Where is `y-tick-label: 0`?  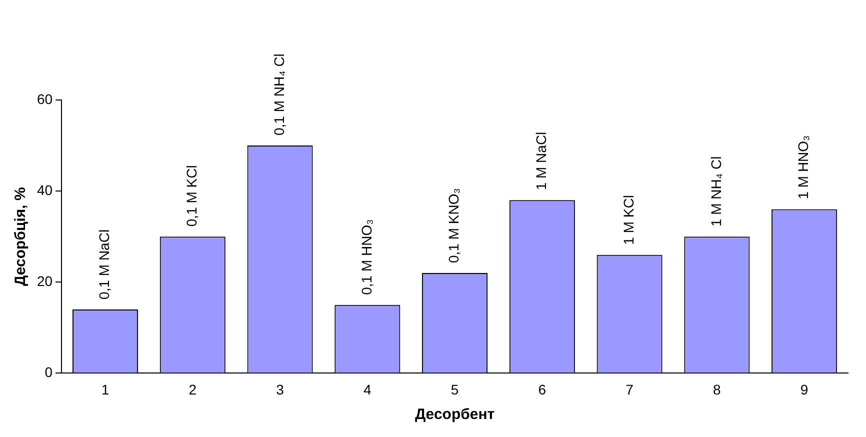
y-tick-label: 0 is located at coordinates (48, 372).